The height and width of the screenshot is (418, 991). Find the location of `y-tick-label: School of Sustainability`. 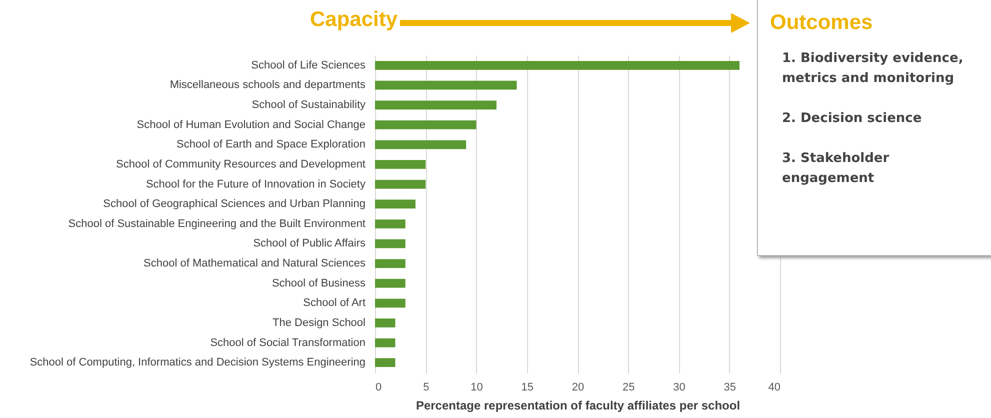

y-tick-label: School of Sustainability is located at coordinates (309, 105).